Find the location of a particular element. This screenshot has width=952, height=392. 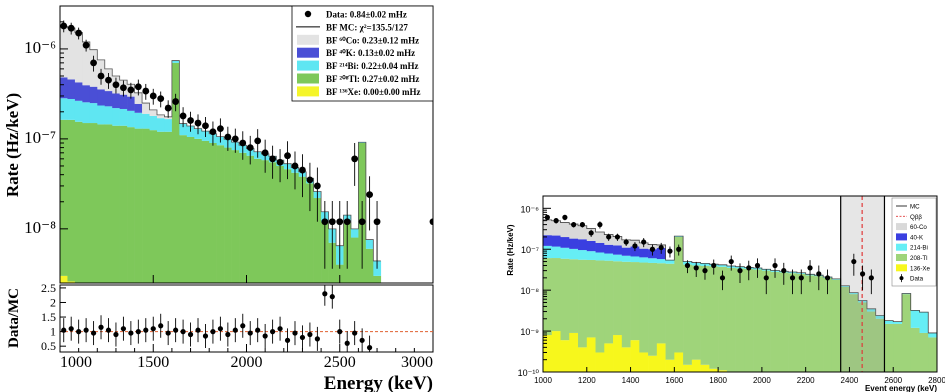

legend-label-mc: BF MC: χ²=135.5/127 is located at coordinates (367, 27).